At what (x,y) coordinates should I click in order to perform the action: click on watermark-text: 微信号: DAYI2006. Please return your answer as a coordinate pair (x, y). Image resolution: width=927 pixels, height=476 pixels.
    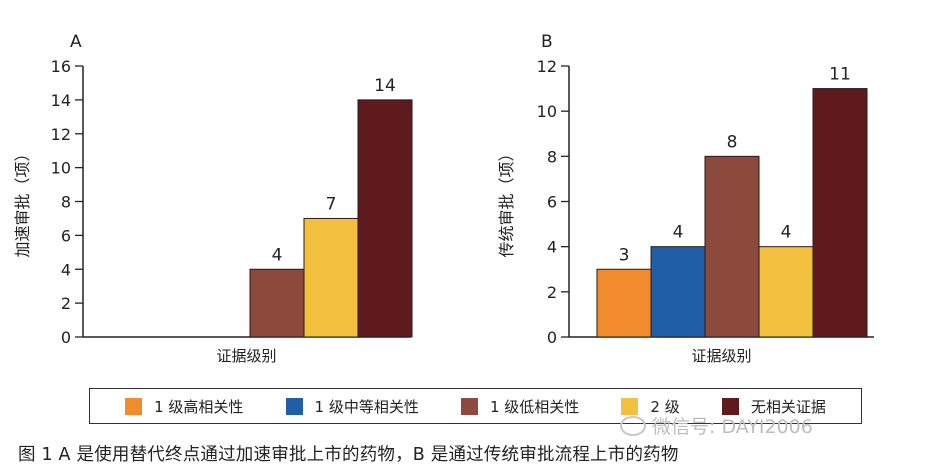
    Looking at the image, I should click on (732, 427).